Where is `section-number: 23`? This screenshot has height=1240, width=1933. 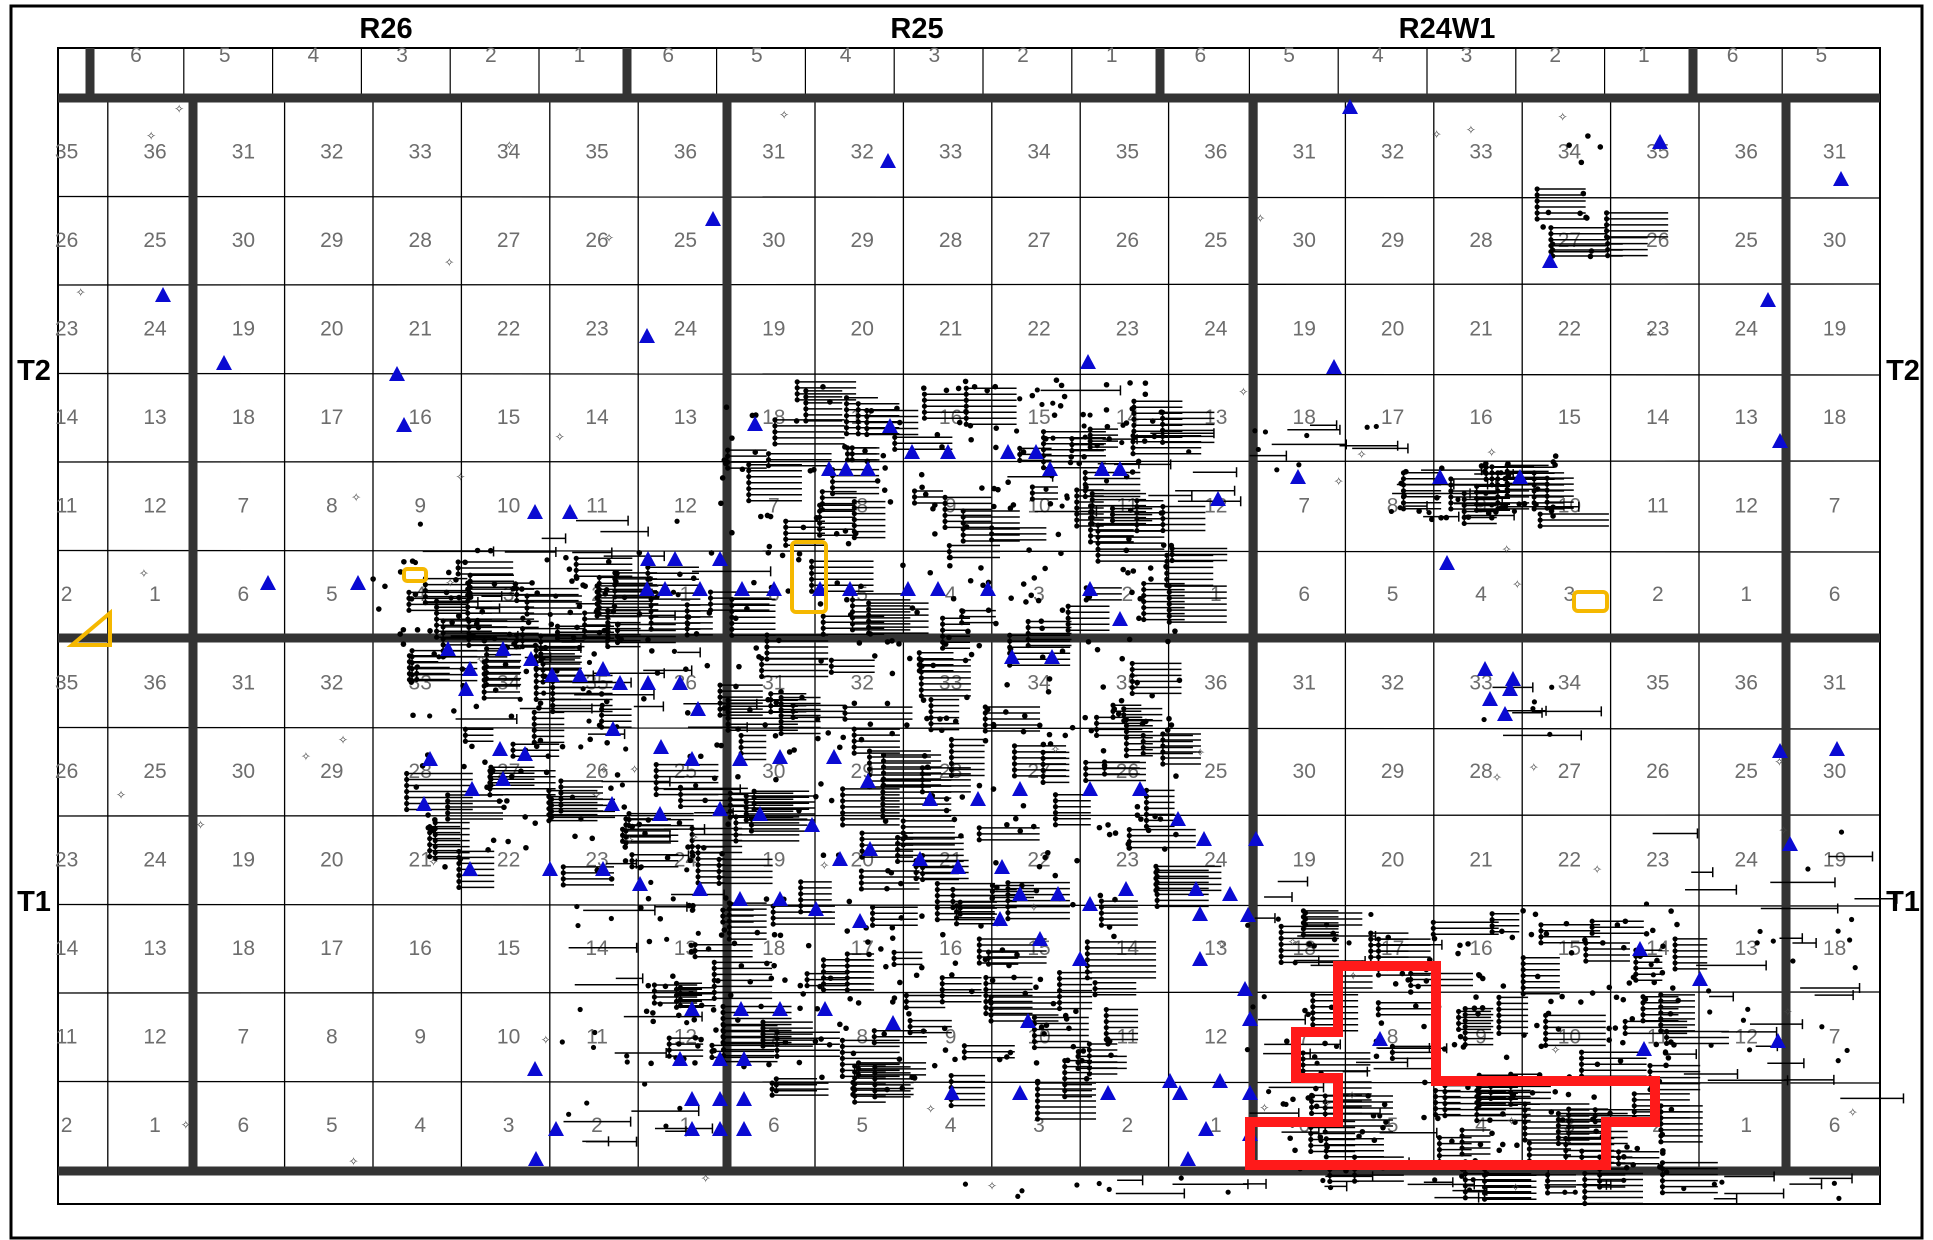
section-number: 23 is located at coordinates (66, 328).